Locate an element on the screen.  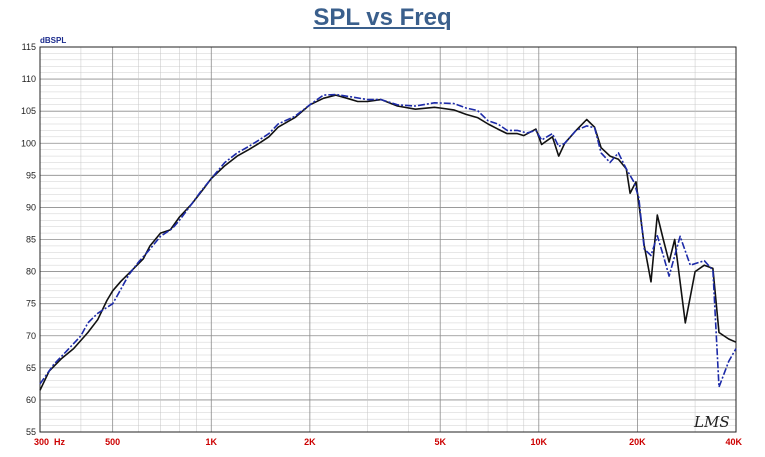
y-tick-label: 85 is located at coordinates (31, 240).